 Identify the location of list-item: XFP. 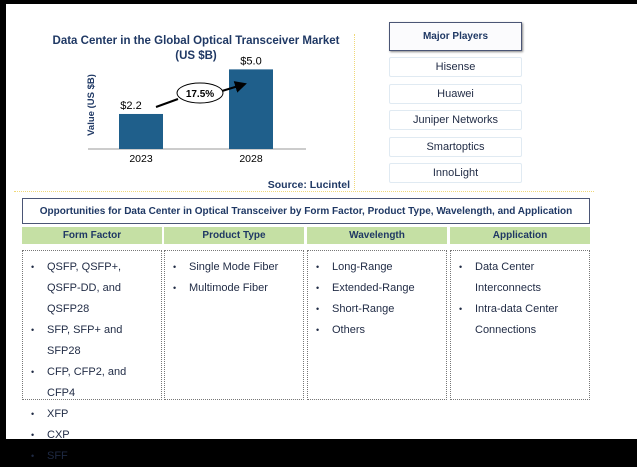
(93, 414).